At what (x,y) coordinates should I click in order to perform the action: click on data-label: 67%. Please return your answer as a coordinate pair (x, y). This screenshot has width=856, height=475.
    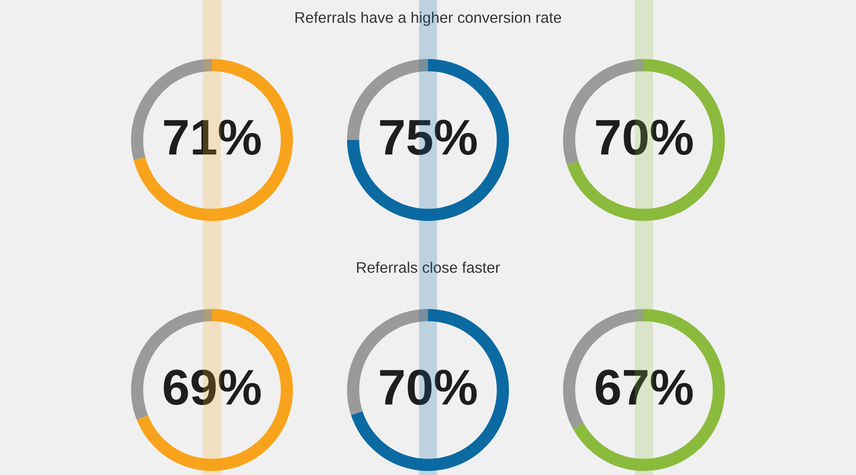
    Looking at the image, I should click on (644, 388).